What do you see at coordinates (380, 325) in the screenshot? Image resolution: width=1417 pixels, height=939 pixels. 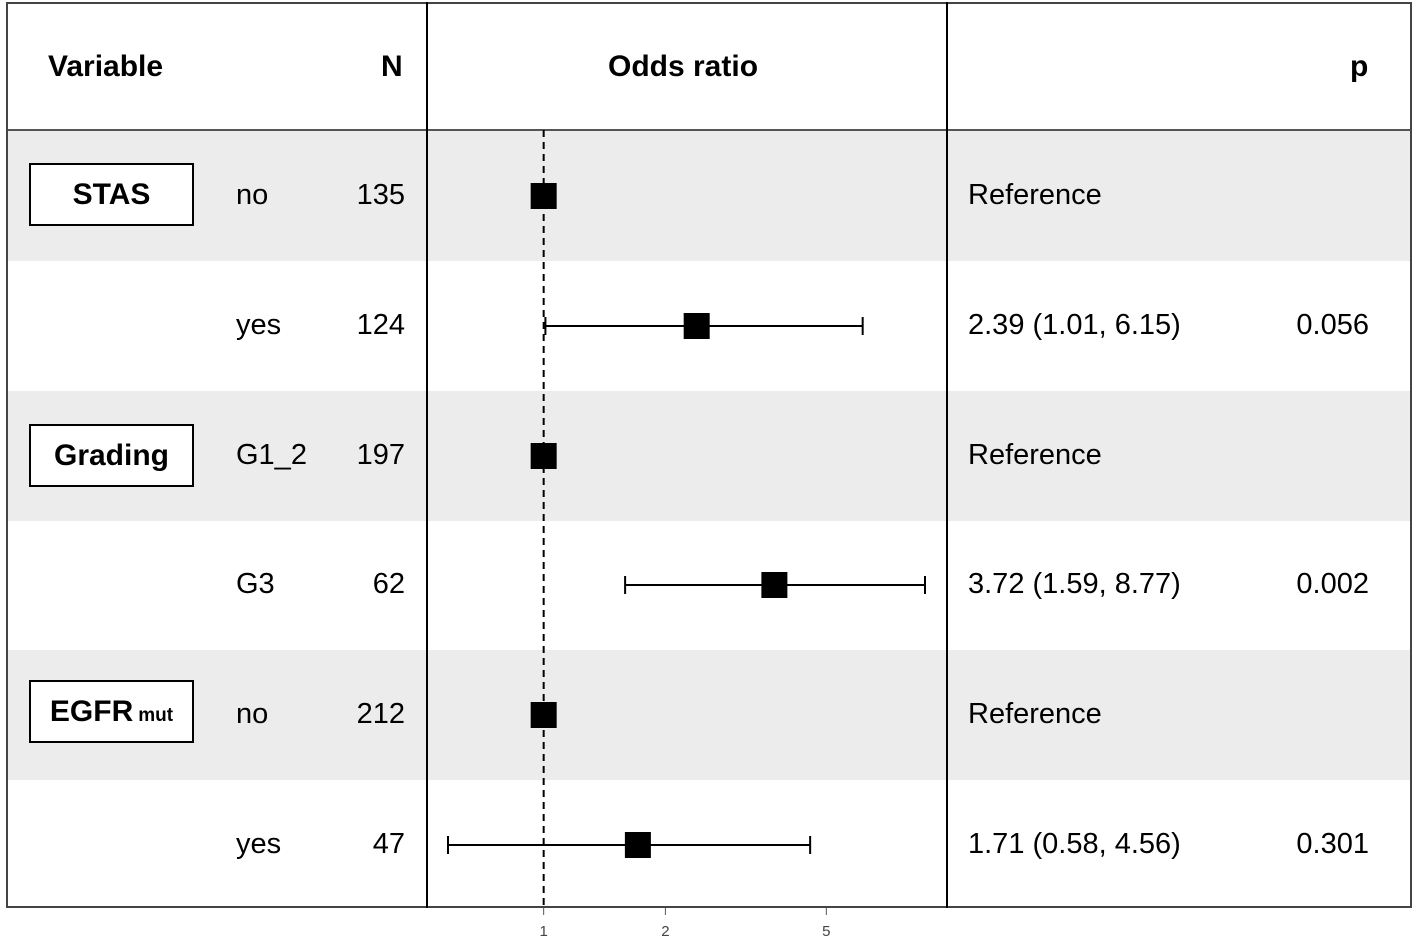 I see `row-n: 124` at bounding box center [380, 325].